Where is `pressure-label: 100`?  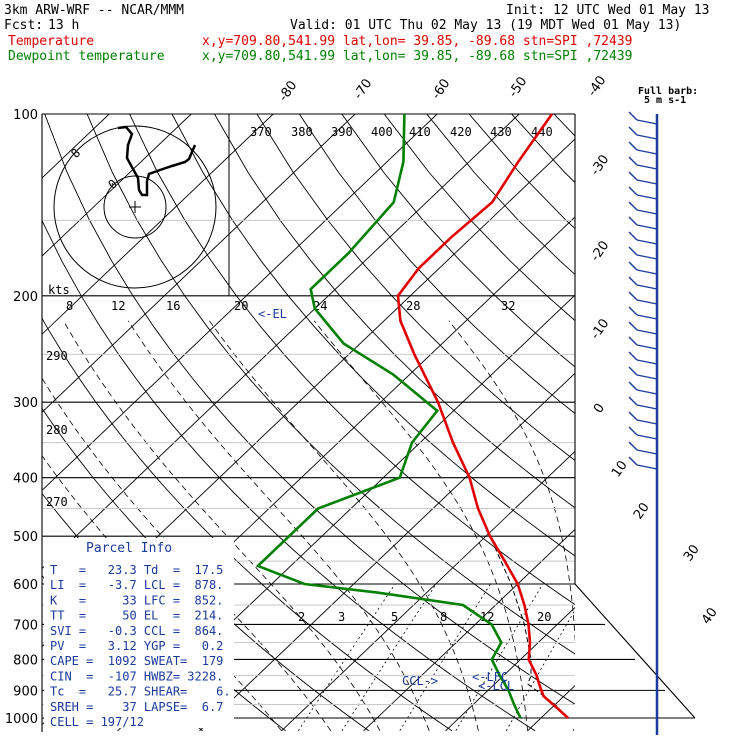
pressure-label: 100 is located at coordinates (25, 115).